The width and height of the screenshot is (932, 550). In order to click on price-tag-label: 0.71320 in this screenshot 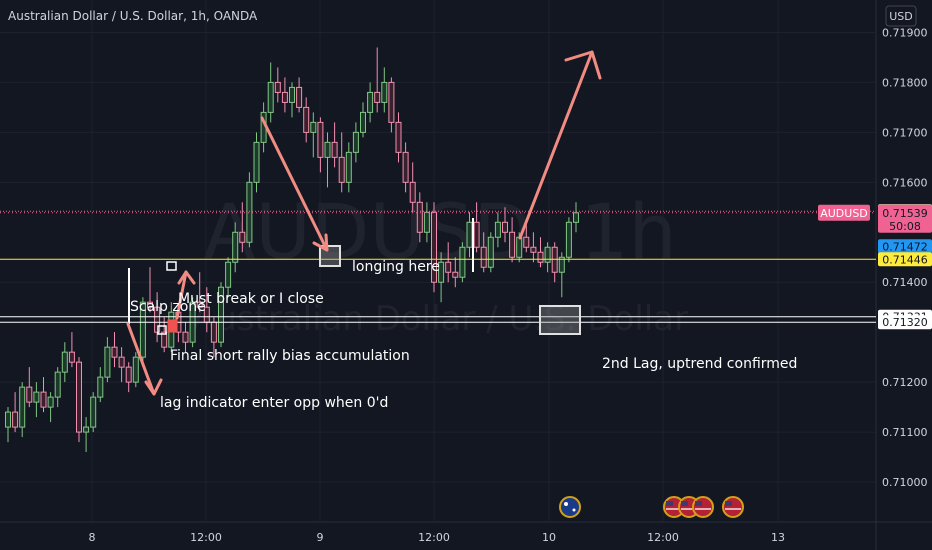, I will do `click(905, 322)`.